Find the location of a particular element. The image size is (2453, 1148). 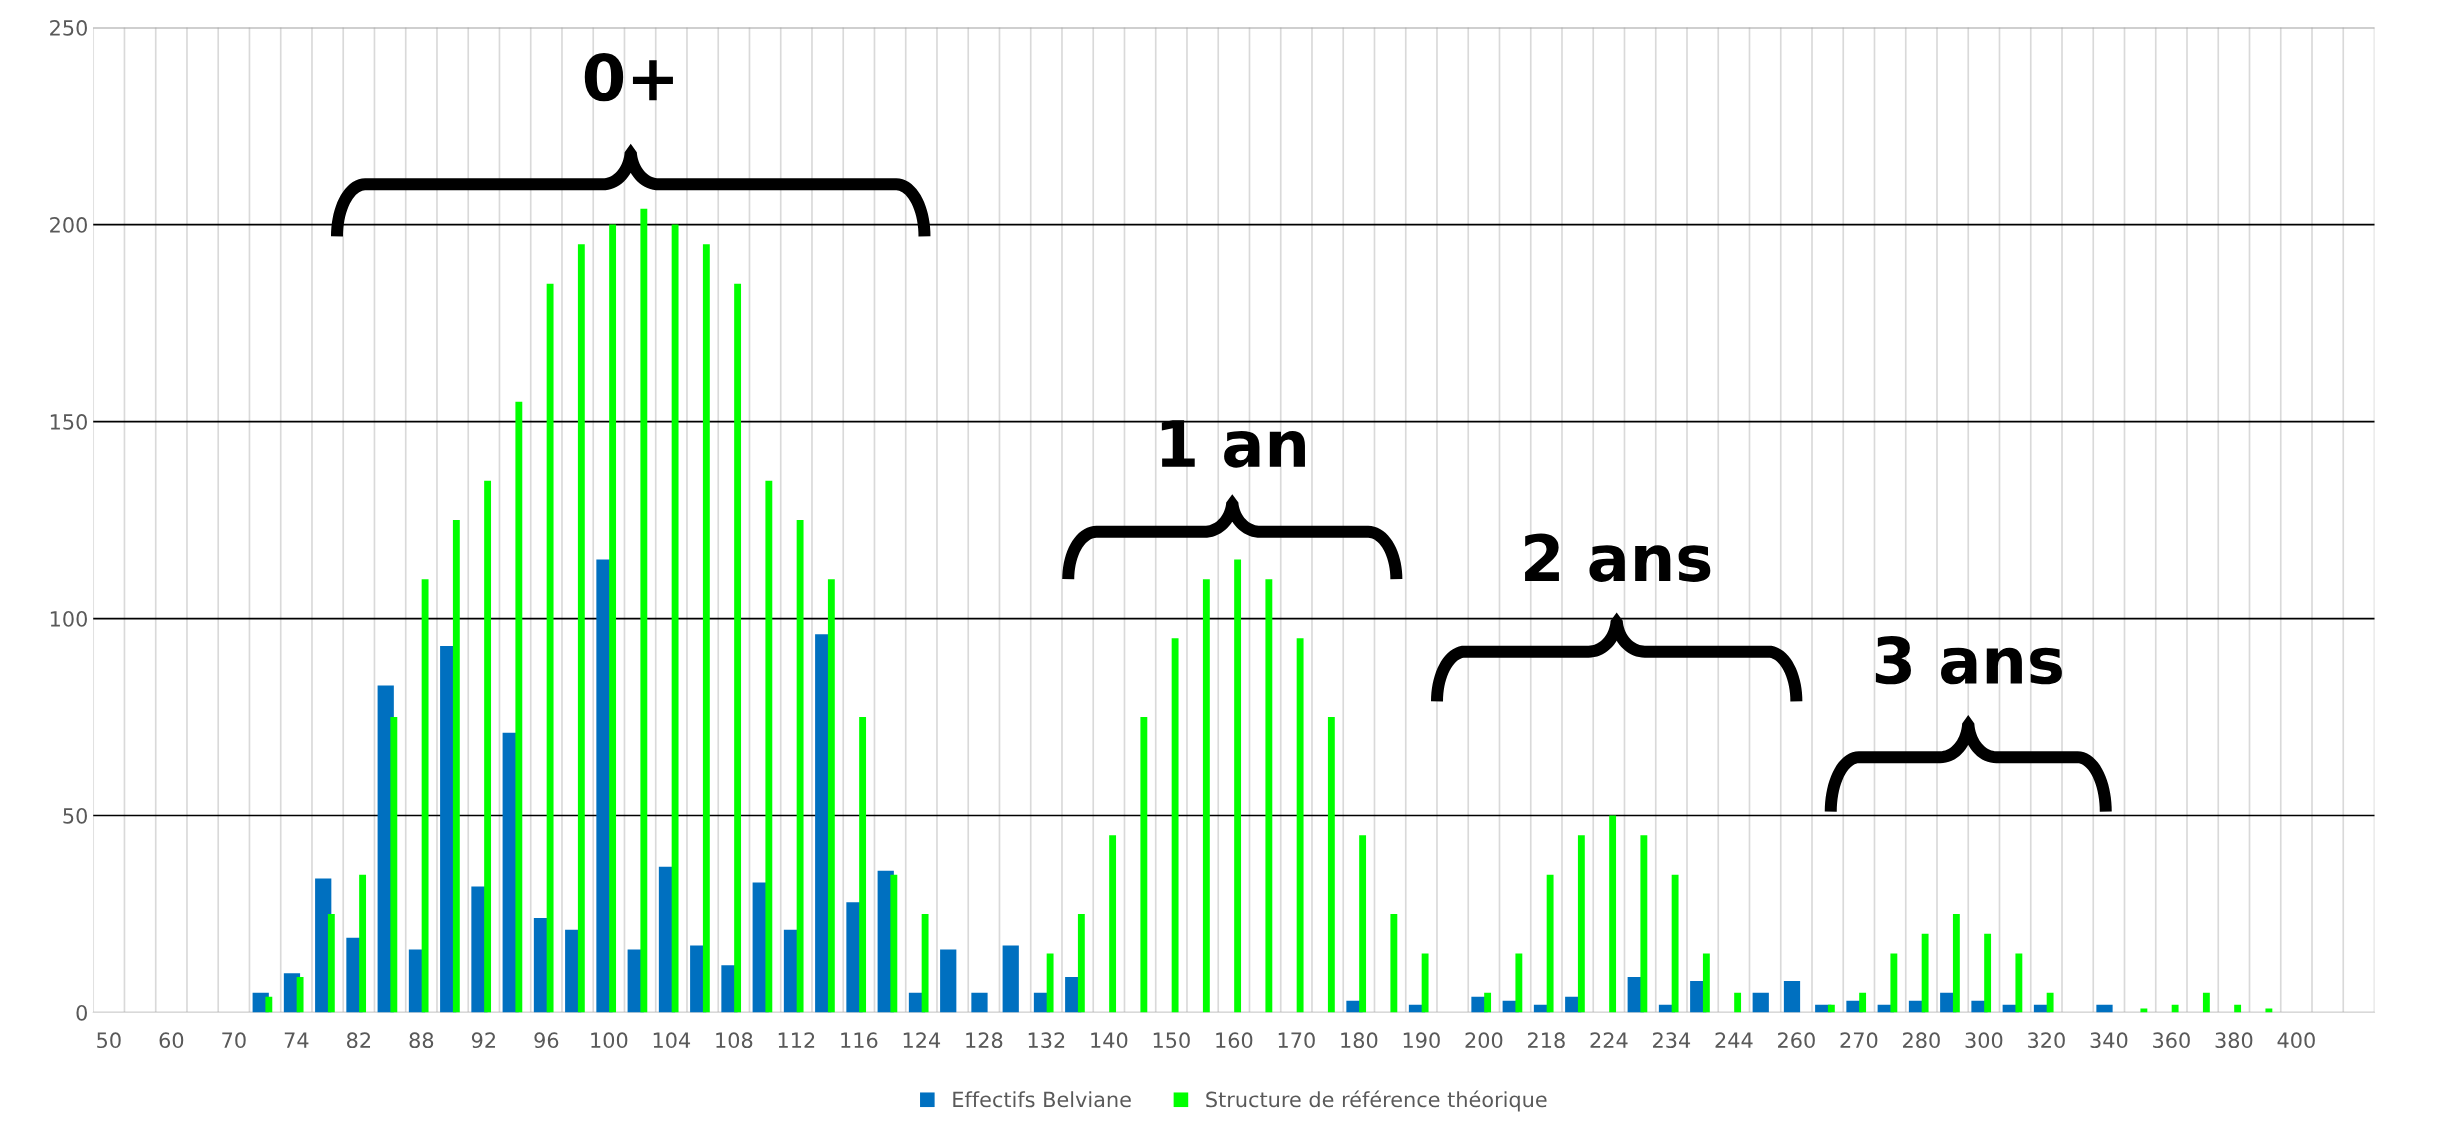

x-tick-label: 104 is located at coordinates (672, 1040).